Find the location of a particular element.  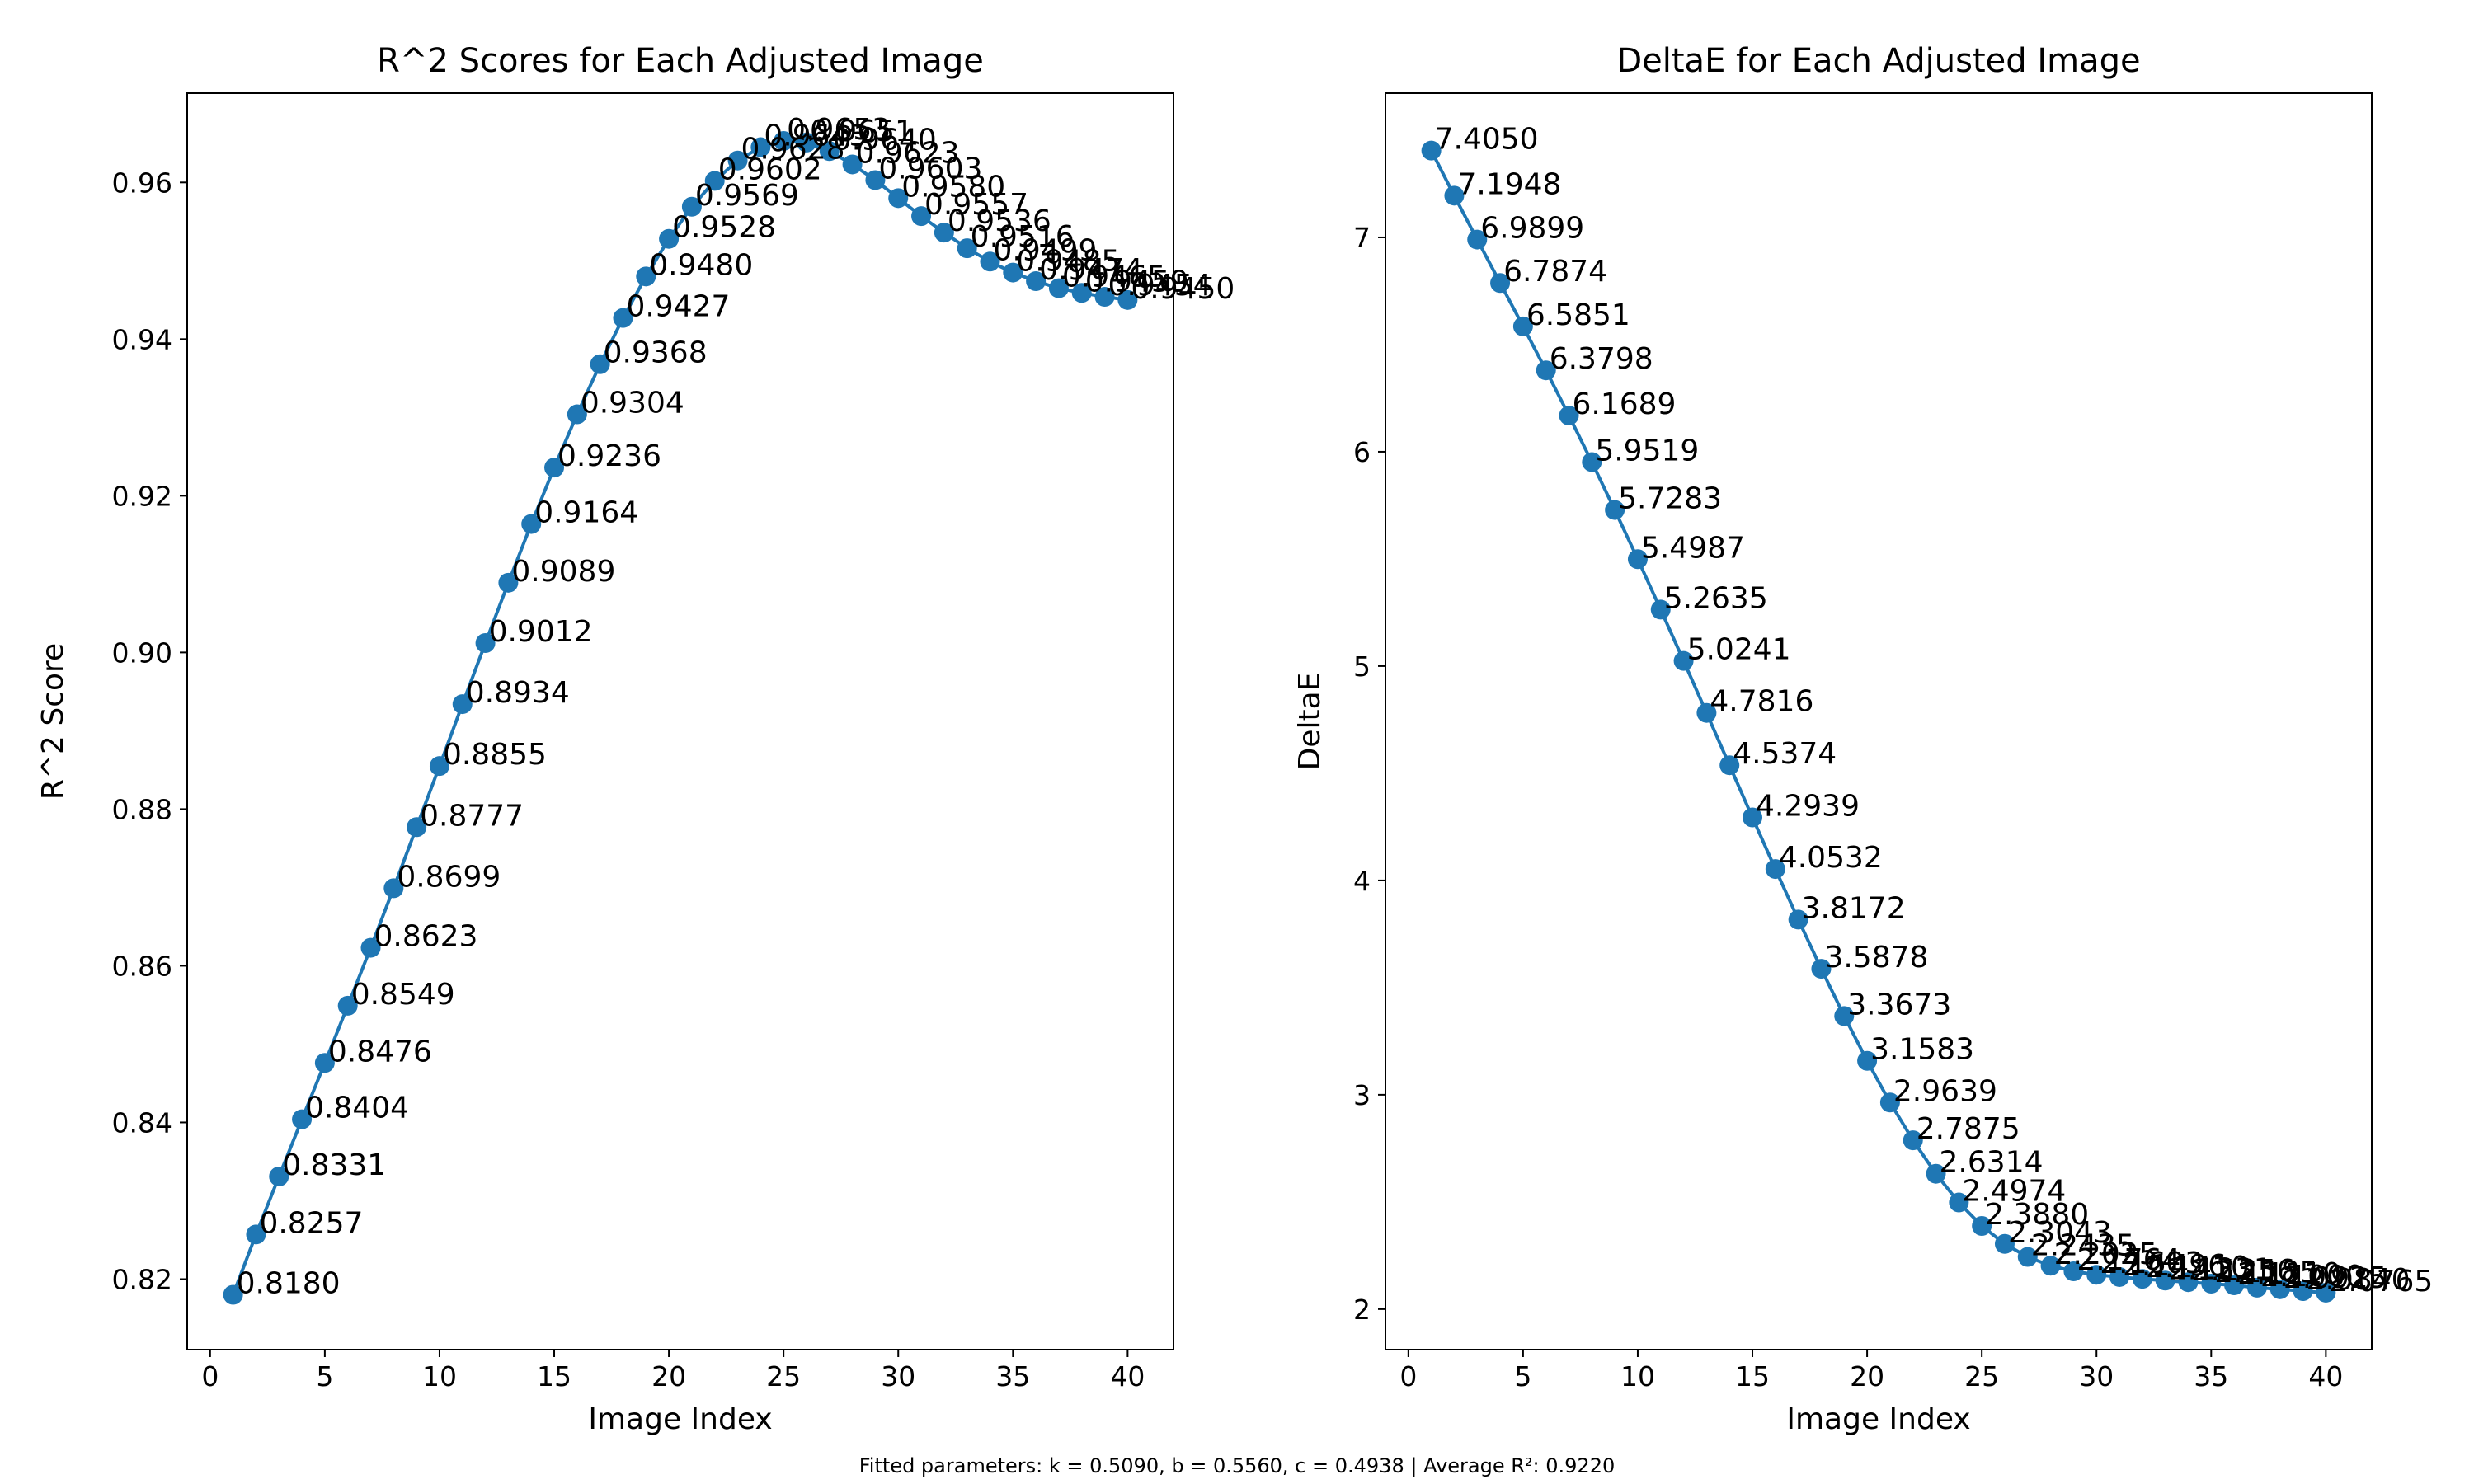

data-label: 0.9516 is located at coordinates (1023, 237).